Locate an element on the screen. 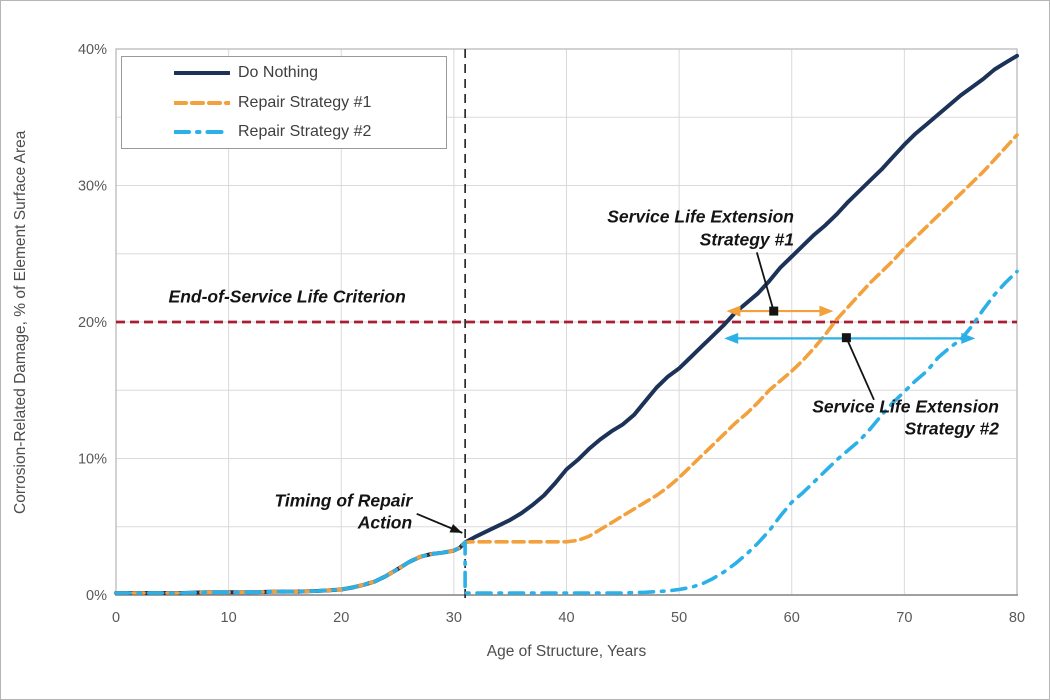  x-tick-label: 10 is located at coordinates (229, 618).